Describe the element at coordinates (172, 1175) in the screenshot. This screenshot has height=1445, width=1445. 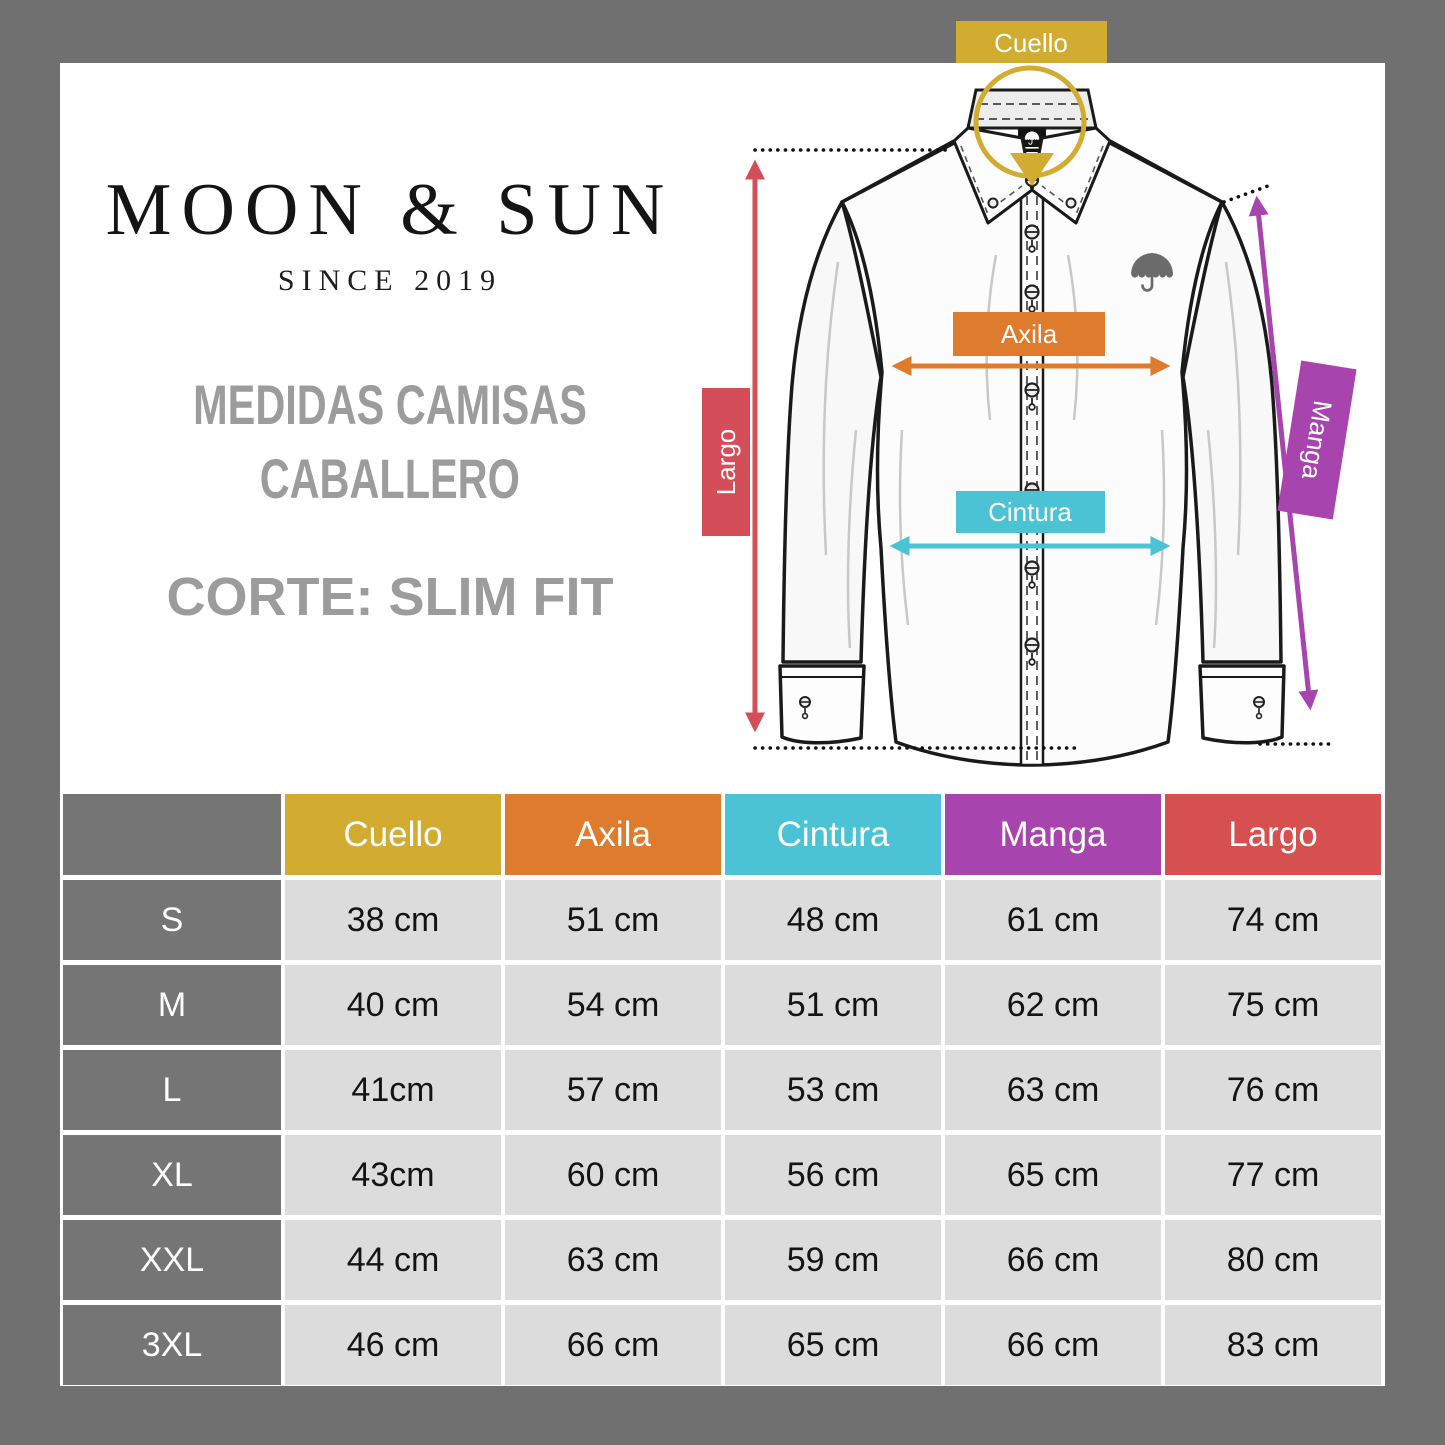
I see `row-label-xl: XL` at that location.